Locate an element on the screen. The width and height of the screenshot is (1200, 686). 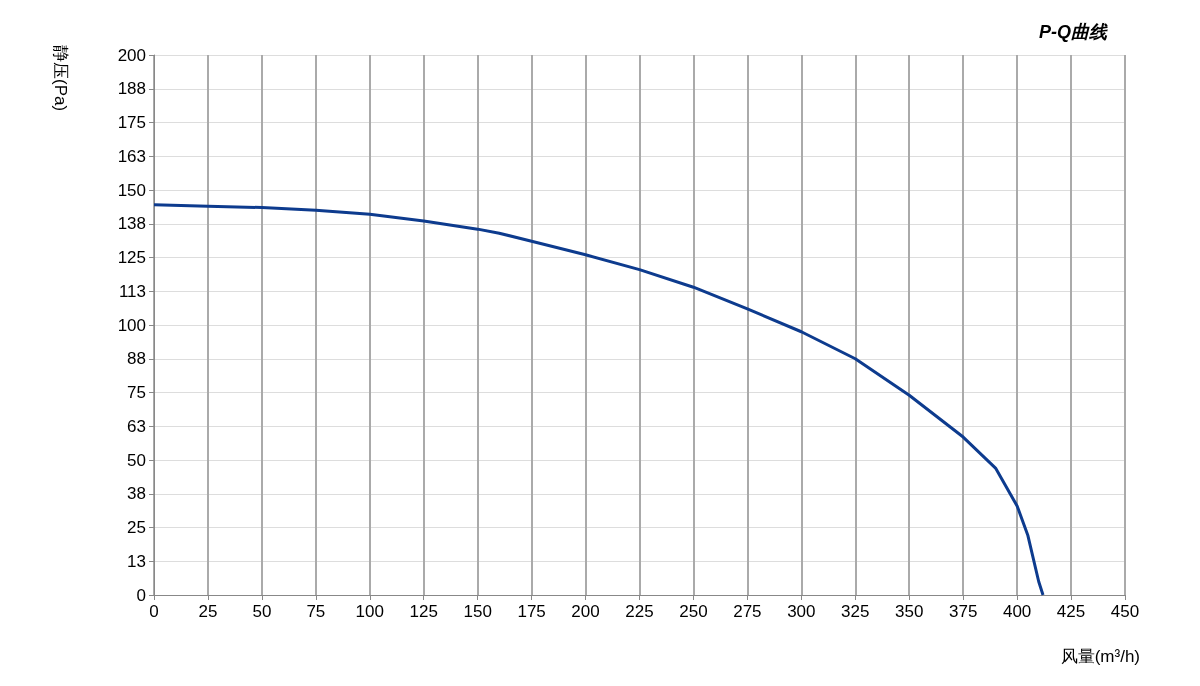
y-tick-label: 188 is located at coordinates (131, 89).